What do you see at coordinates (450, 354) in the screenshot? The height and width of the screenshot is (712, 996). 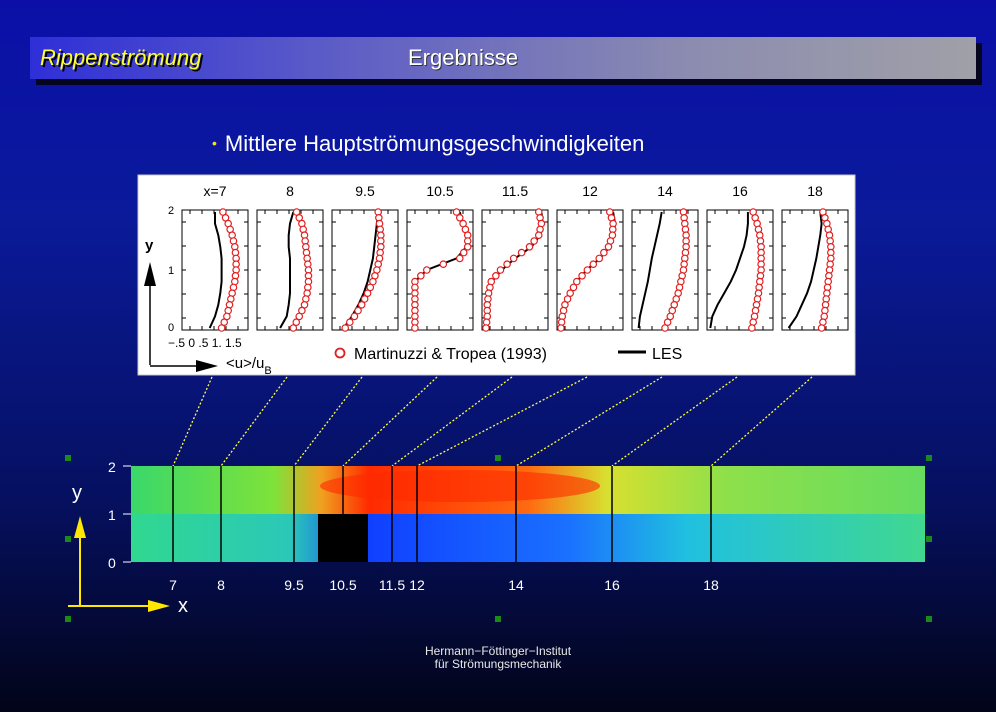 I see `legend-experiment-label: Martinuzzi & Tropea (1993)` at bounding box center [450, 354].